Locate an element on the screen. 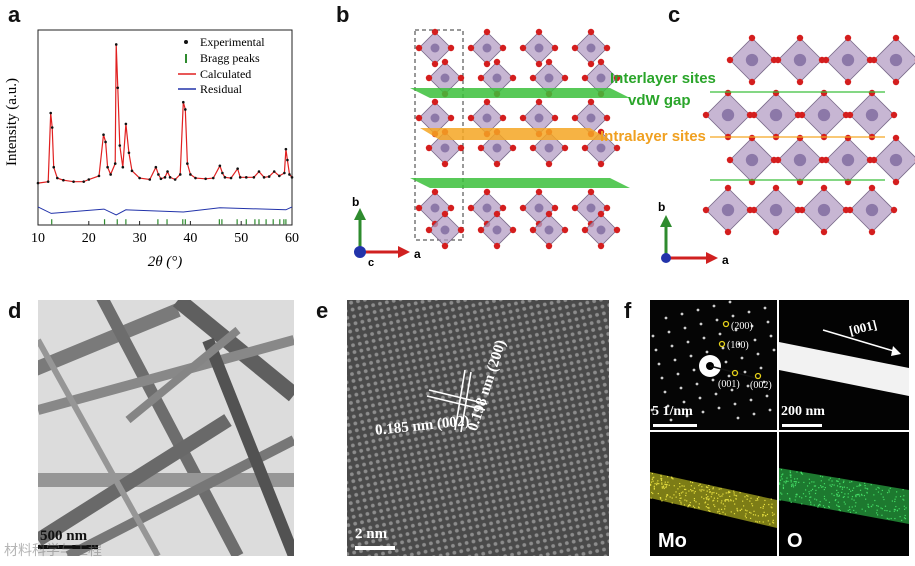 This screenshot has width=915, height=566. axis-b-label: b is located at coordinates (355, 202).